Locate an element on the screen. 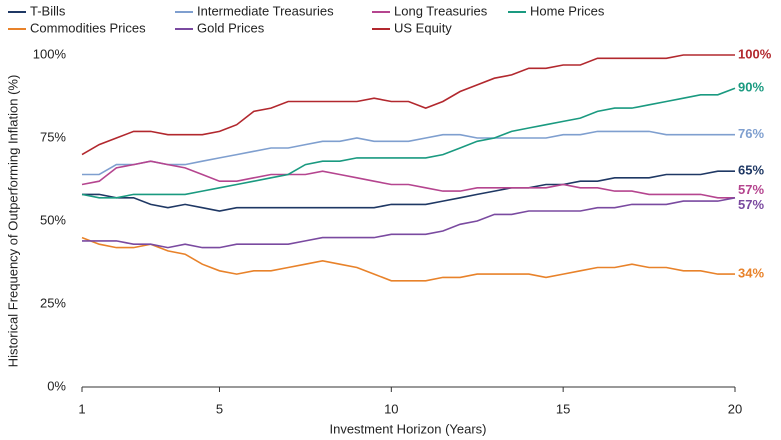 The height and width of the screenshot is (440, 781). legend-label: Long Treasuries is located at coordinates (441, 10).